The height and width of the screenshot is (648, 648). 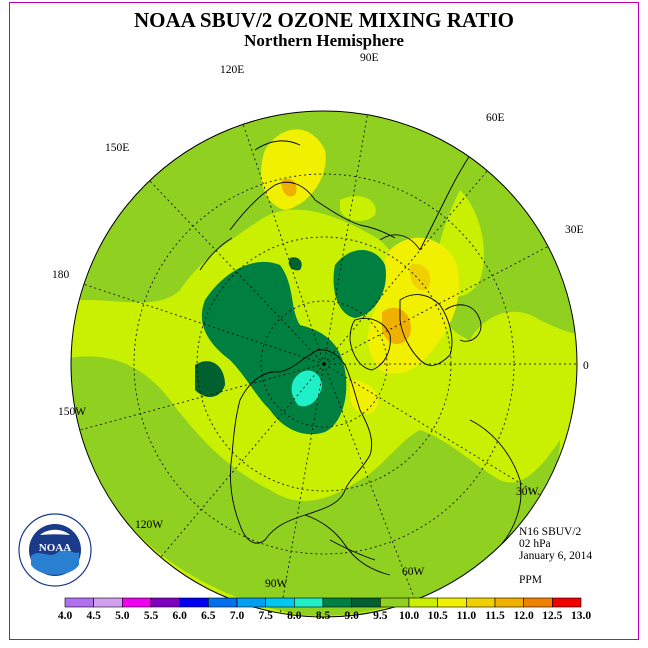 I want to click on lon-label-120W: 120W, so click(x=149, y=525).